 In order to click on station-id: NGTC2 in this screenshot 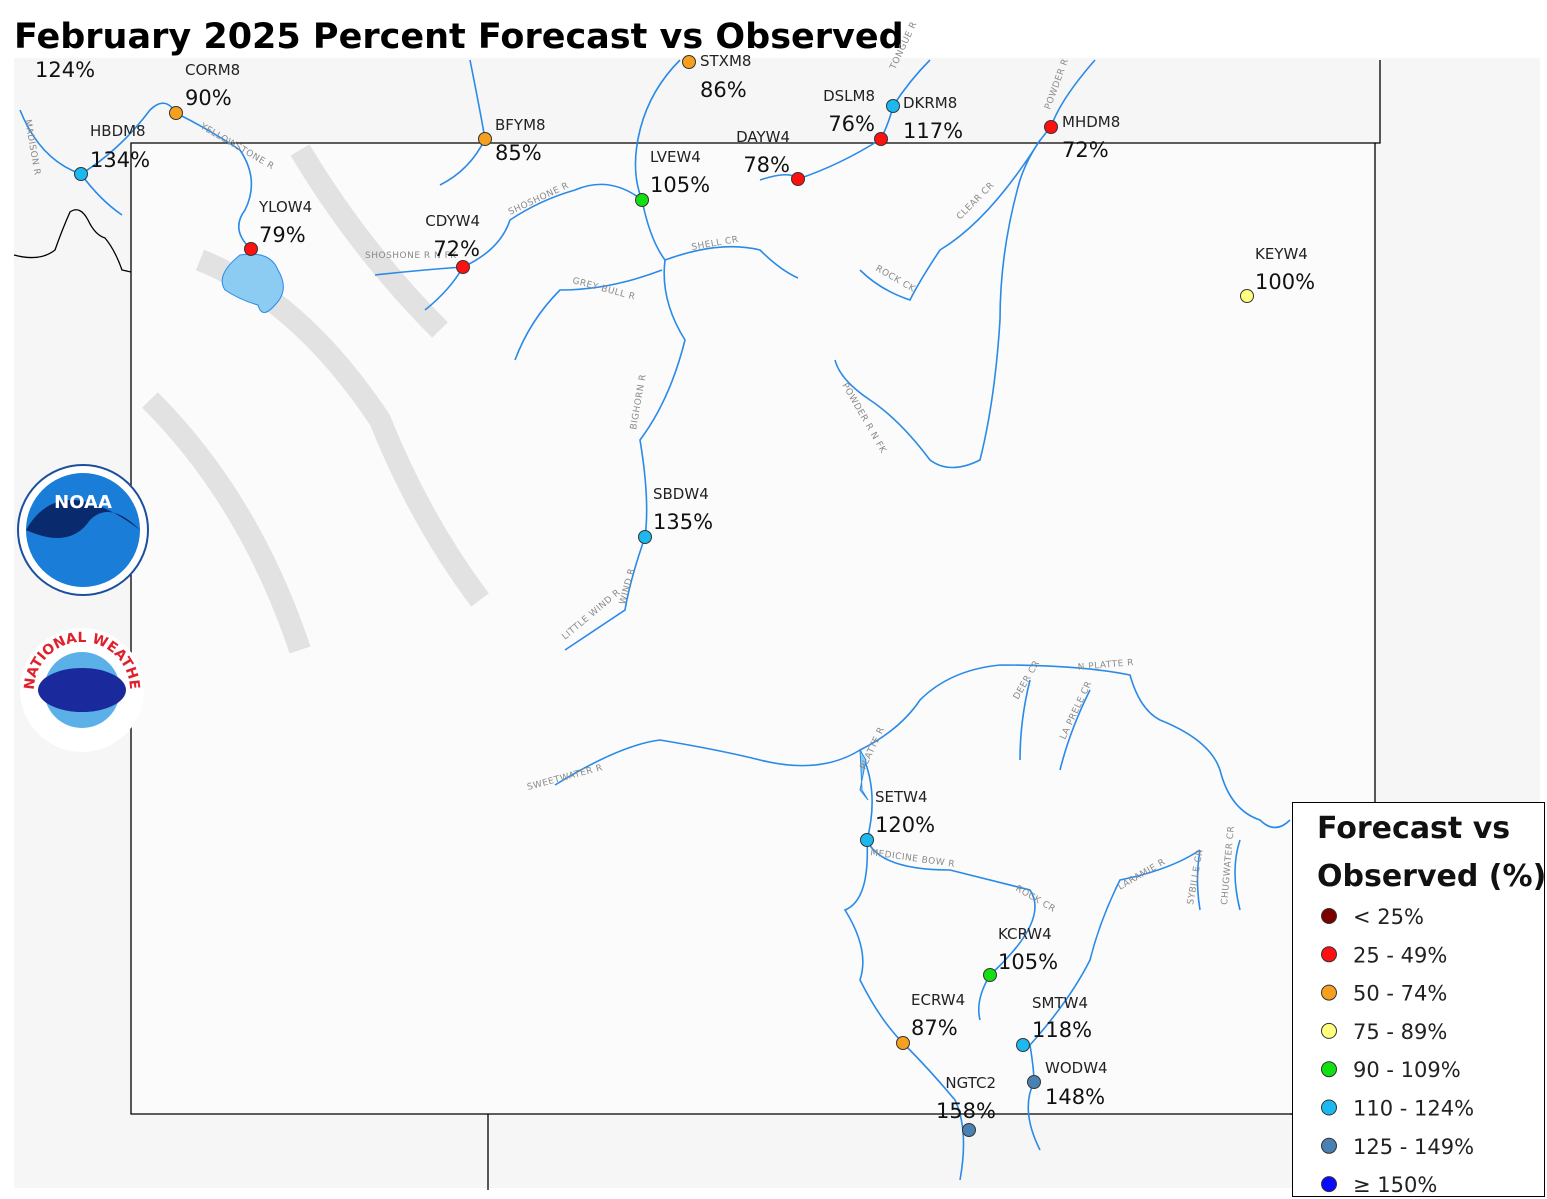, I will do `click(970, 1083)`.